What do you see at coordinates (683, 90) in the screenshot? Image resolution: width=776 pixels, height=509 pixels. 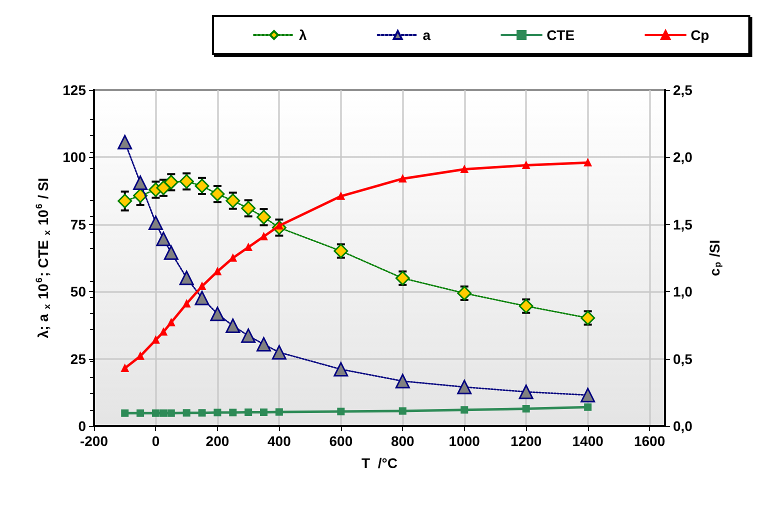 I see `y2-tick-label: 2,5` at bounding box center [683, 90].